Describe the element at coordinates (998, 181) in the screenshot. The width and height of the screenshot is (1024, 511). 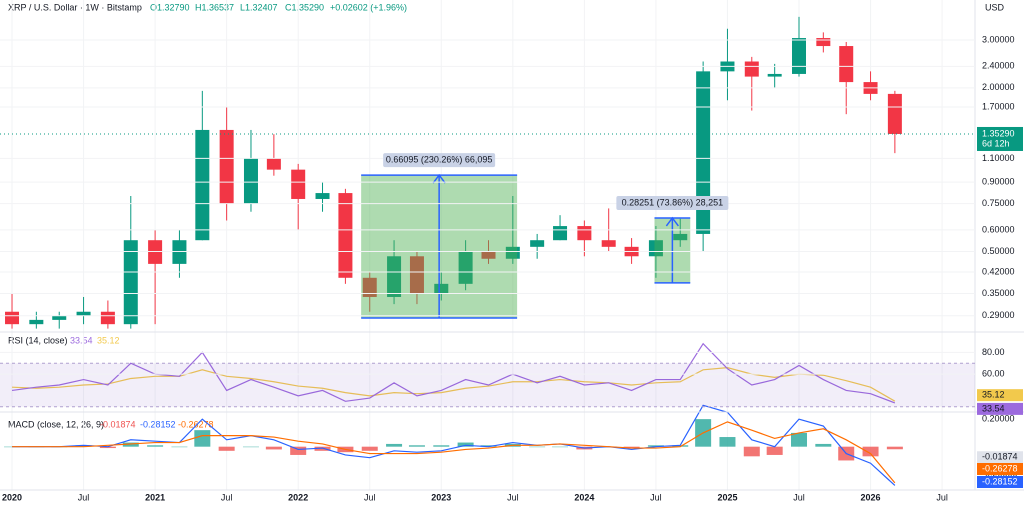
I see `y-tick-label: 0.90000` at that location.